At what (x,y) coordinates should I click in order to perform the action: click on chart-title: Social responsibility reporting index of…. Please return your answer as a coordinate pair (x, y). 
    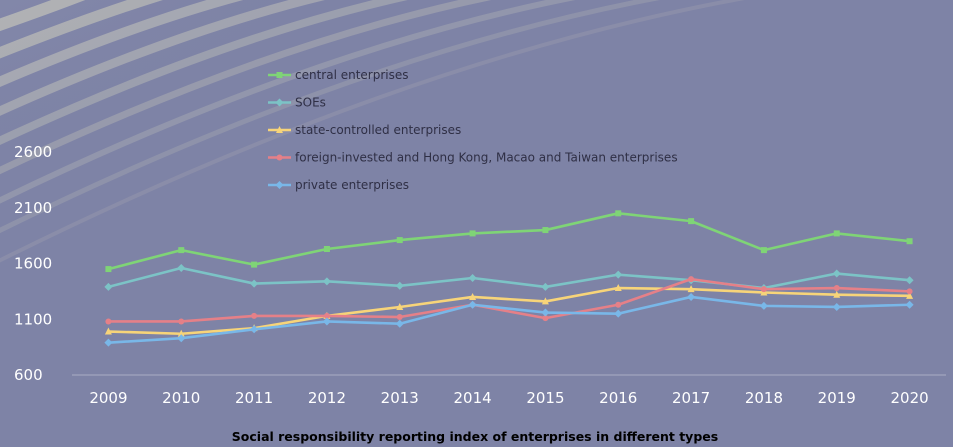
    Looking at the image, I should click on (475, 436).